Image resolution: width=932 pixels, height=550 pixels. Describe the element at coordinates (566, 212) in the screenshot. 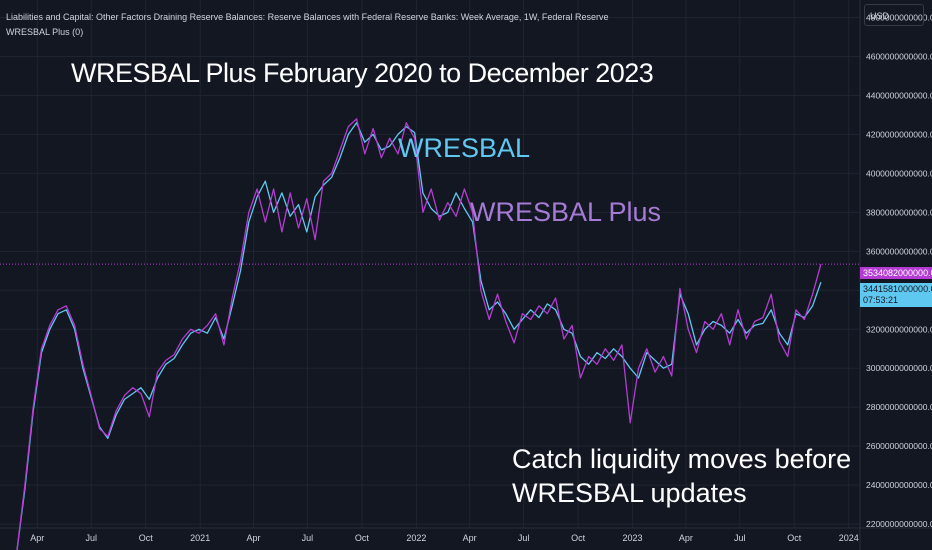

I see `wresbal-plus-label: WRESBAL Plus` at that location.